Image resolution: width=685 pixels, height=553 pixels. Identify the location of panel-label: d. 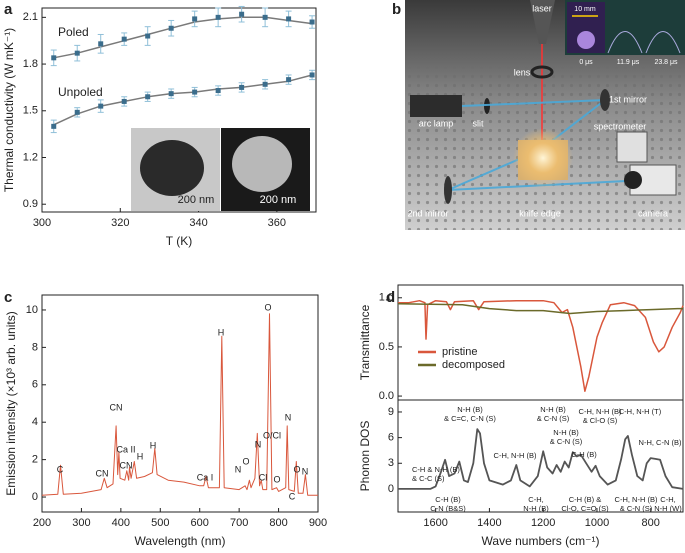
(390, 297).